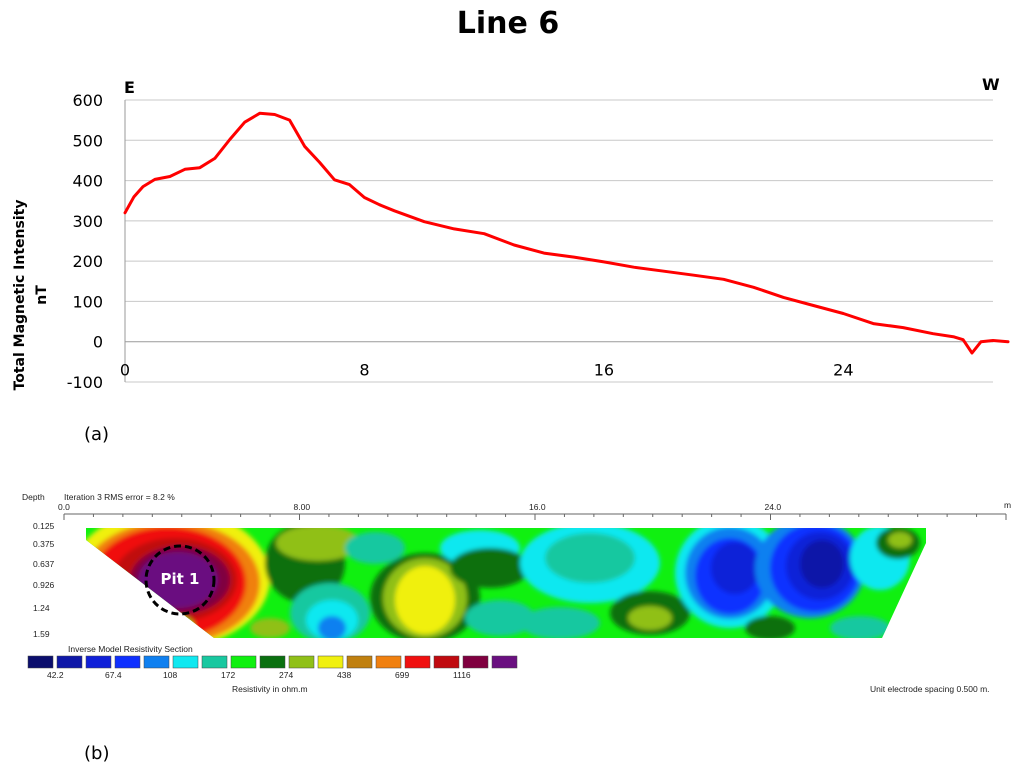 The image size is (1016, 771). I want to click on pit-1-outline, so click(180, 580).